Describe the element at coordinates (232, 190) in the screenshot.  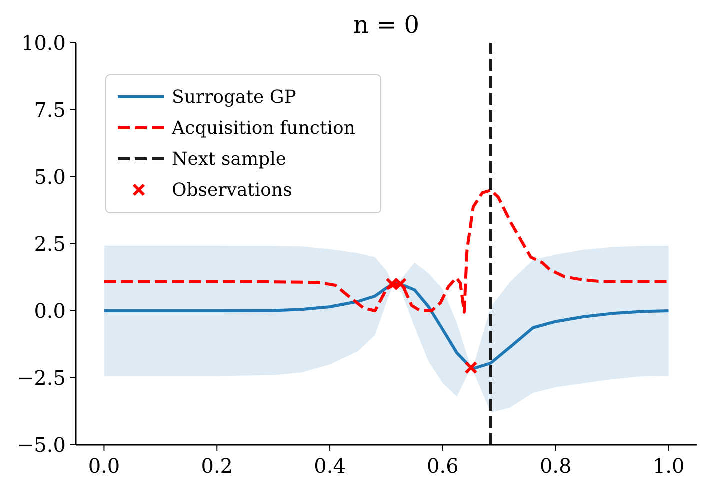
I see `legend-label: Observations` at that location.